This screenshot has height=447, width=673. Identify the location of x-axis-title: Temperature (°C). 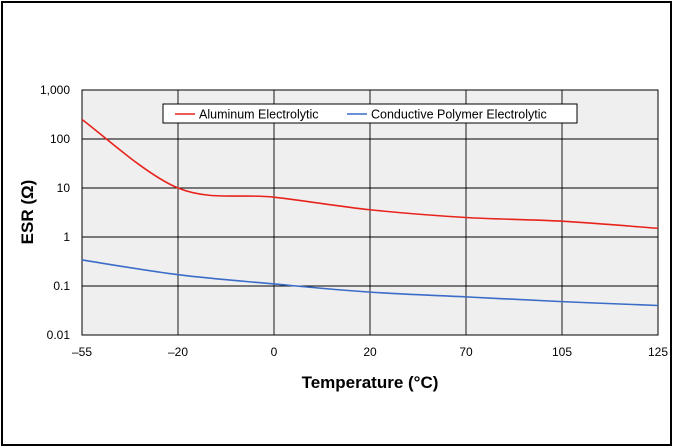
(370, 382).